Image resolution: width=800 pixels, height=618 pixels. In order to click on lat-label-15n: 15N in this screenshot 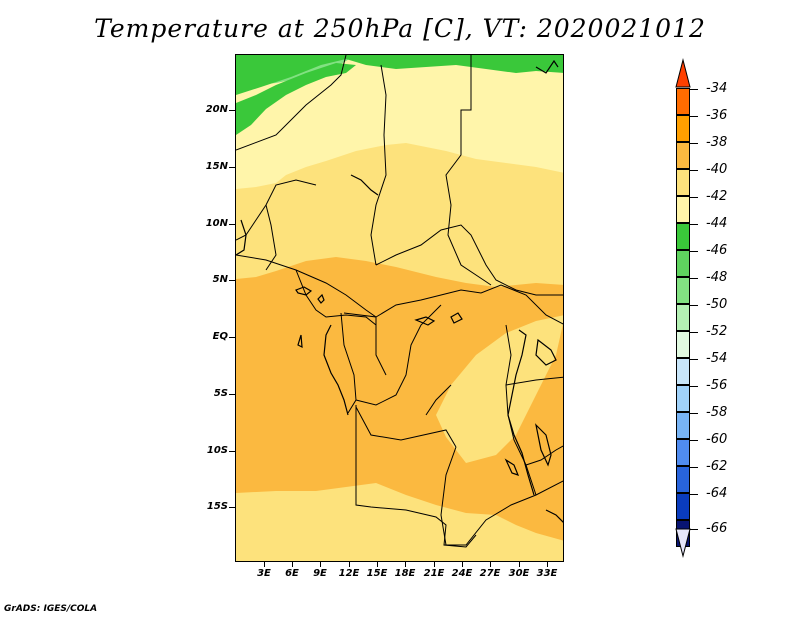, I will do `click(216, 166)`.